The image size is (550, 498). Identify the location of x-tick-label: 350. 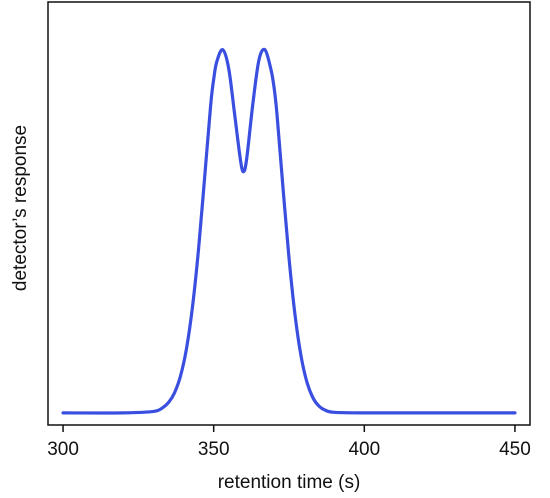
(214, 449).